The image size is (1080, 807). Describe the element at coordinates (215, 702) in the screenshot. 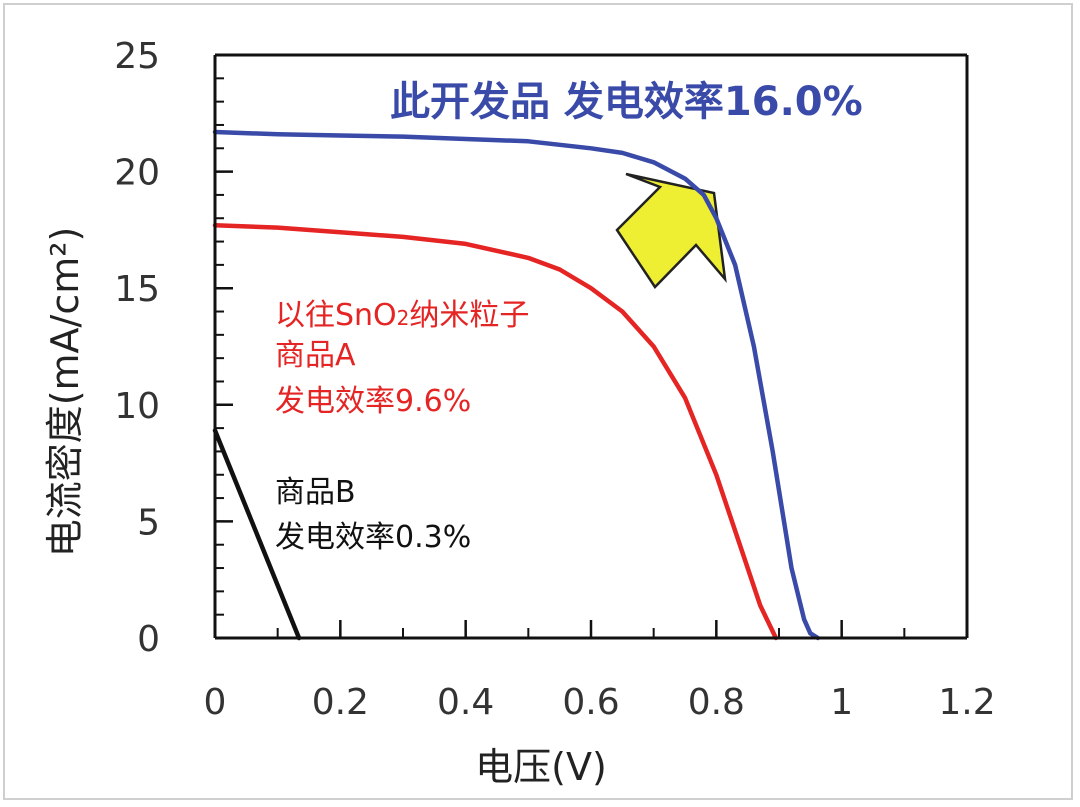

I see `x-tick-label: 0` at that location.